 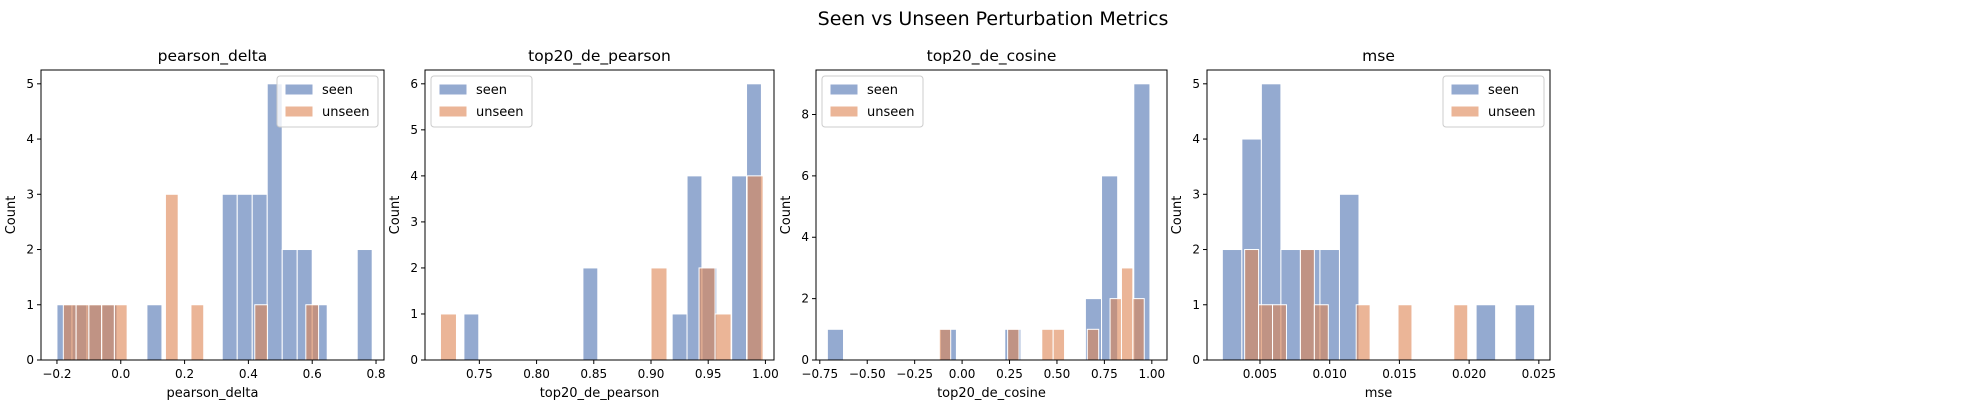 What do you see at coordinates (1399, 374) in the screenshot?
I see `x-tick-label: 0.015` at bounding box center [1399, 374].